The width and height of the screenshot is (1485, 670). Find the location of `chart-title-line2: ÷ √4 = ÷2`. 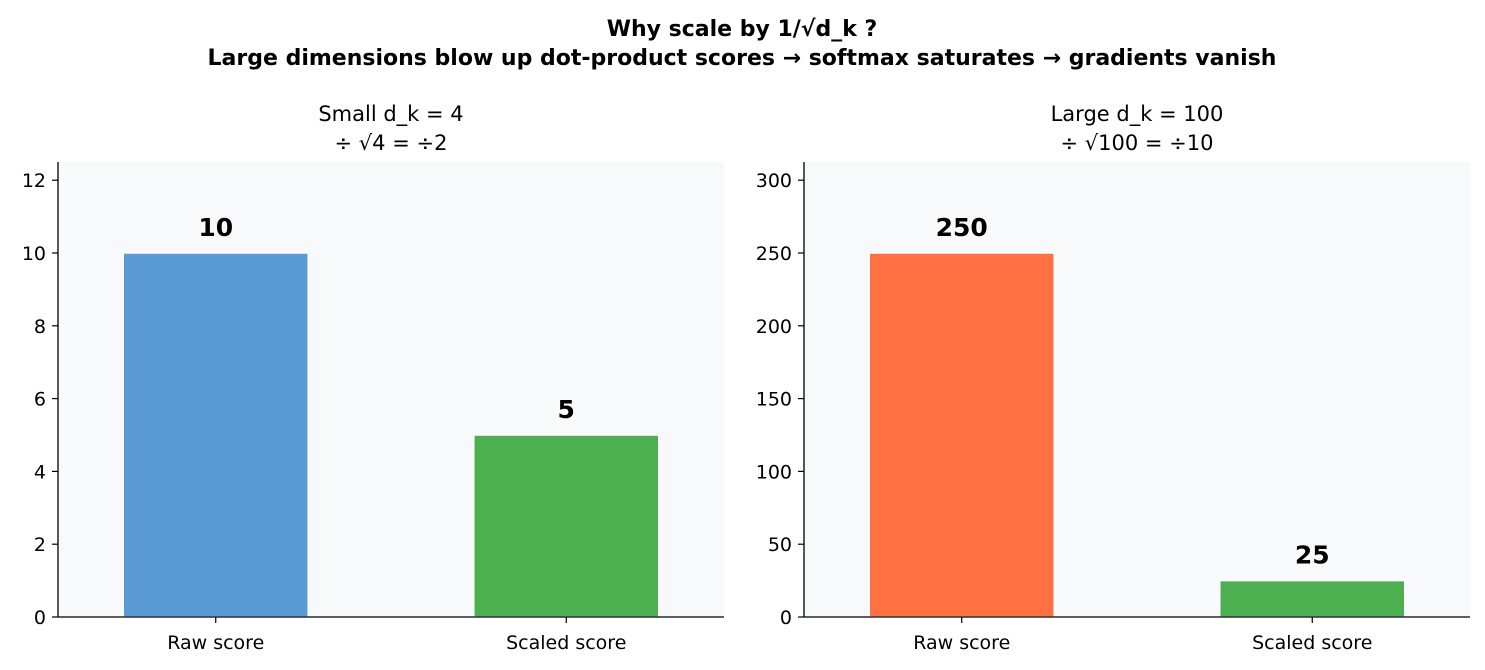

chart-title-line2: ÷ √4 = ÷2 is located at coordinates (391, 143).